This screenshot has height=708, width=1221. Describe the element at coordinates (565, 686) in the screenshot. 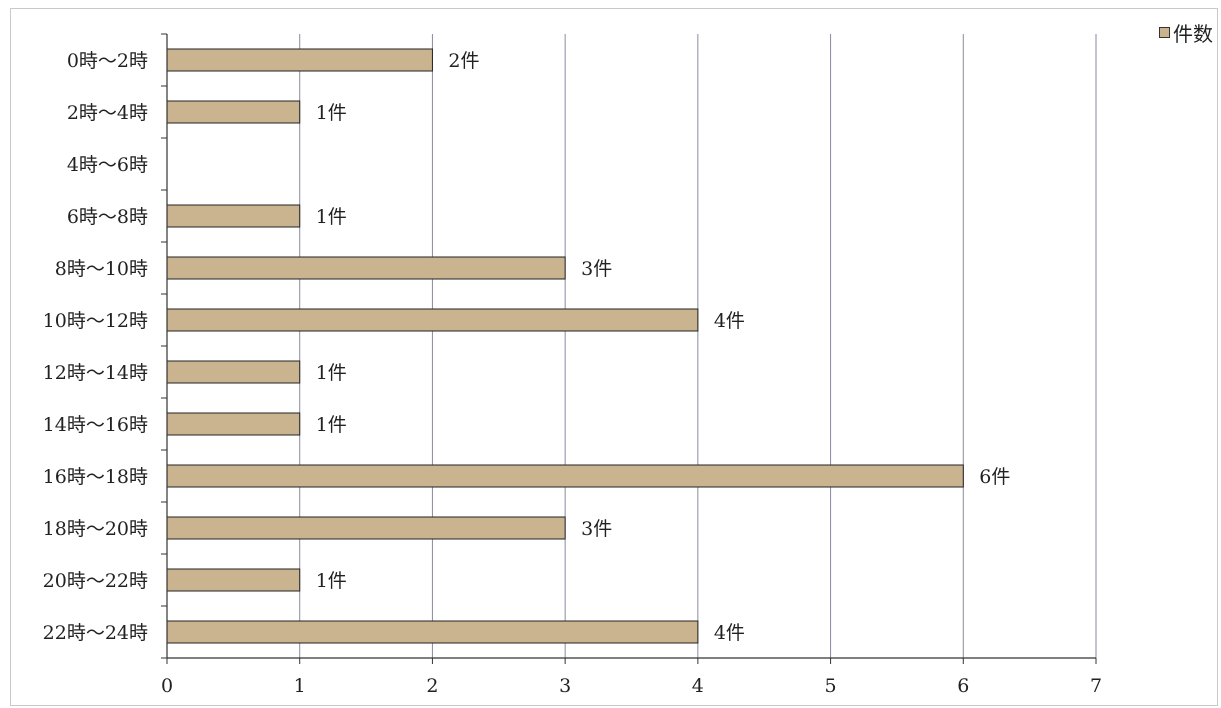

I see `x-tick-label: 3` at that location.